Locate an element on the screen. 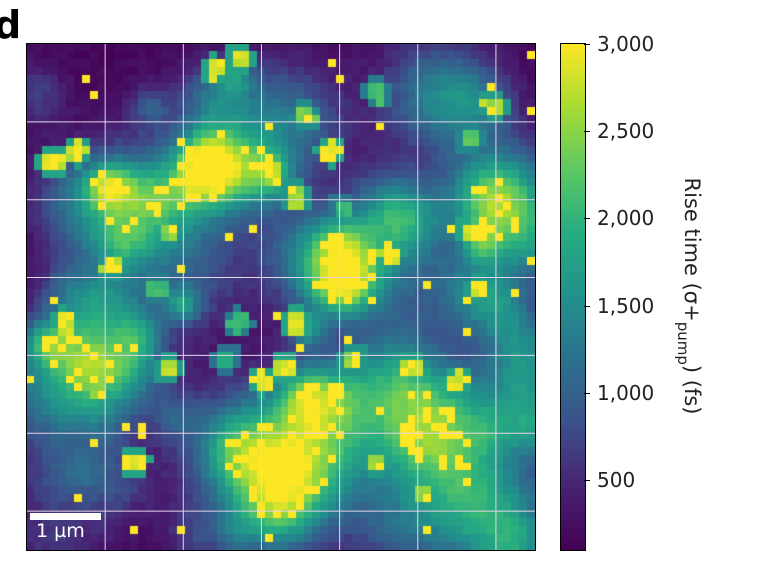  colorbar-axis-label: Rise time (σ+pump) (fs) is located at coordinates (689, 296).